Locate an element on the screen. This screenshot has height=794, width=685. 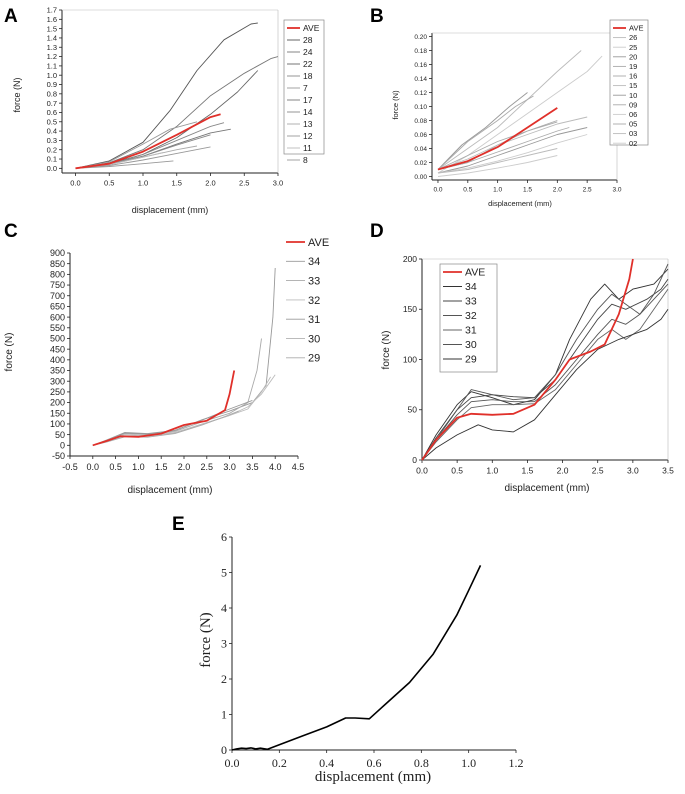
y-tick-label: 0.8 is located at coordinates (52, 93).